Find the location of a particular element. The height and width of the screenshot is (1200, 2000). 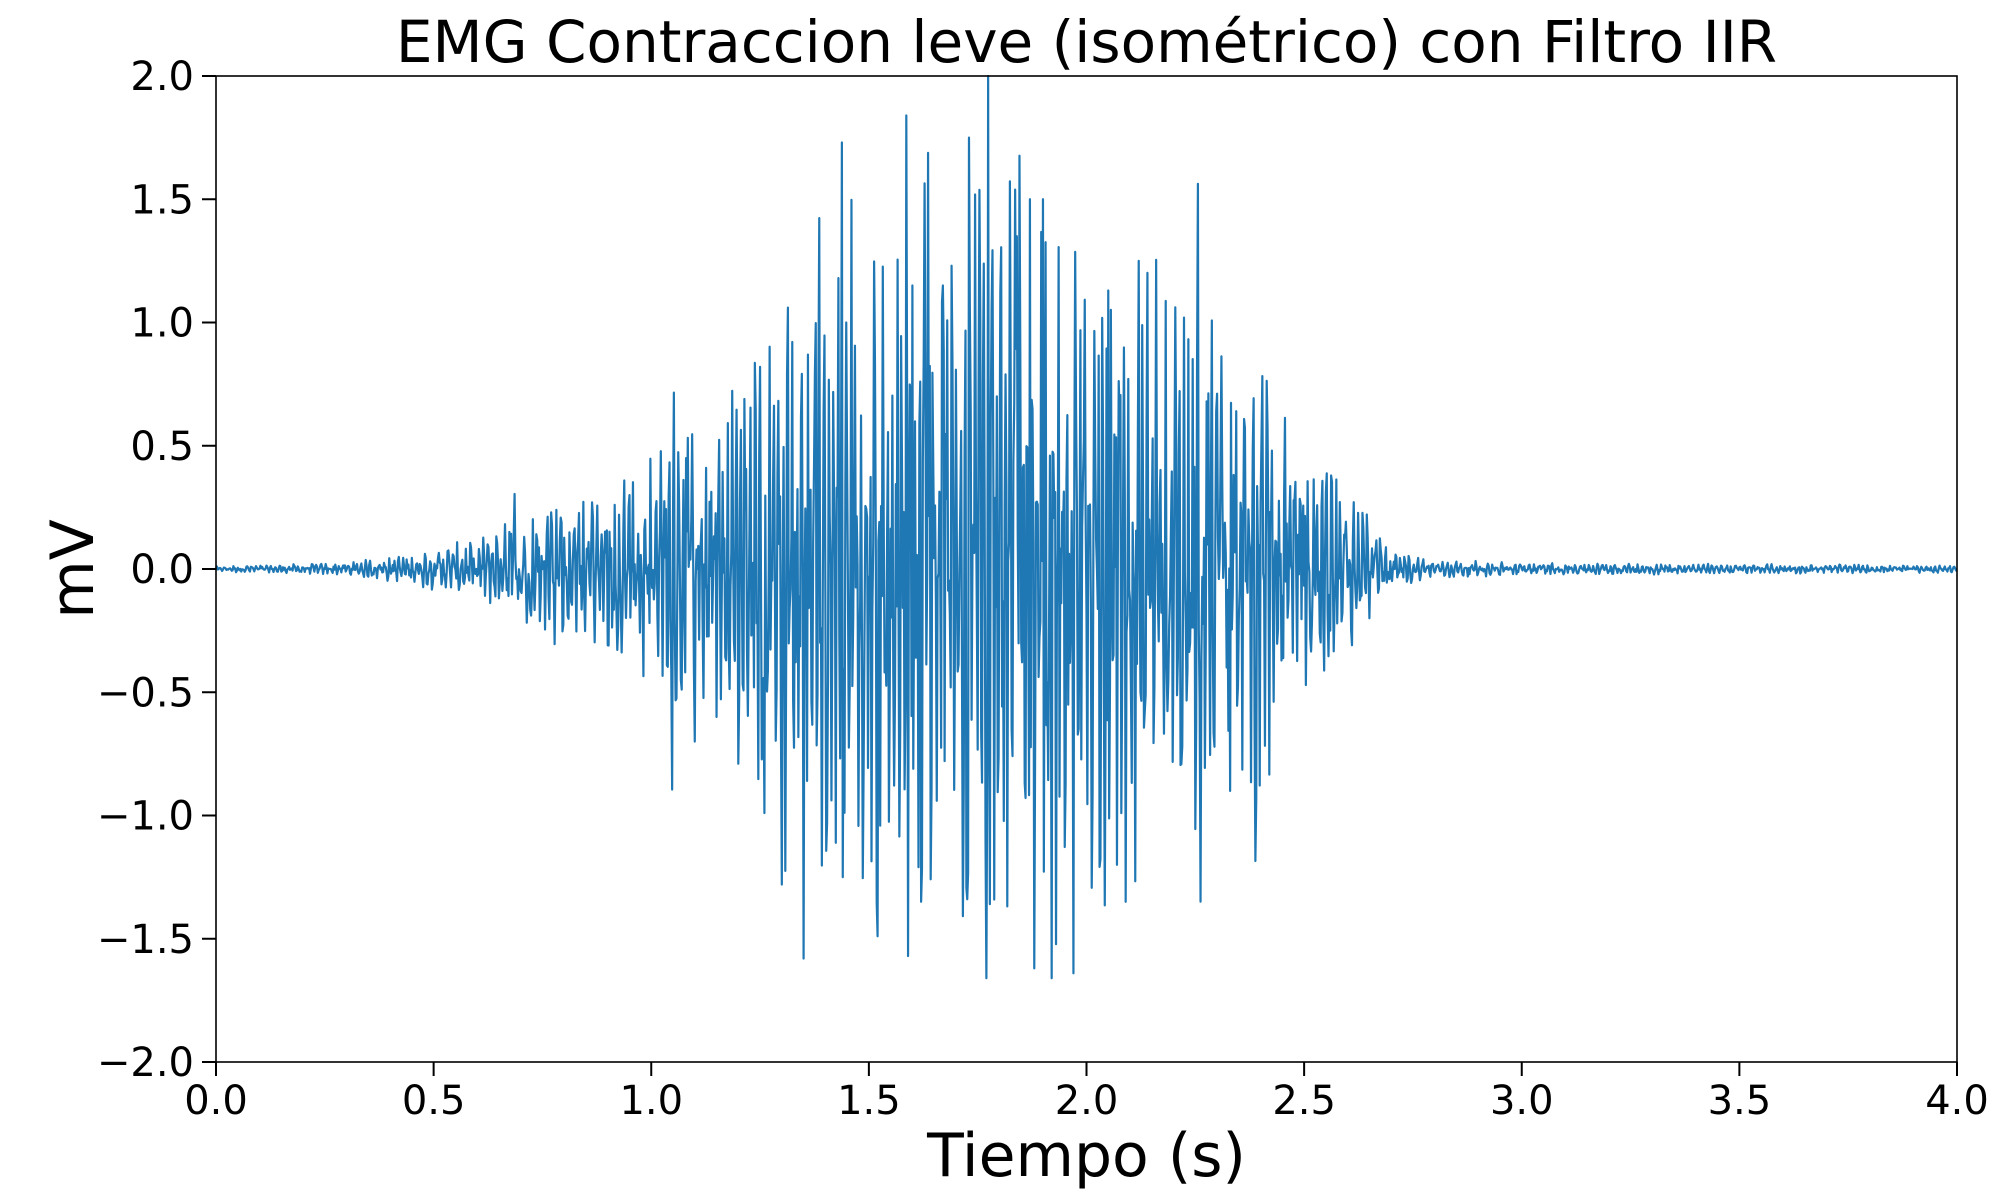

x-tick-label: 4.0 is located at coordinates (1957, 1101).